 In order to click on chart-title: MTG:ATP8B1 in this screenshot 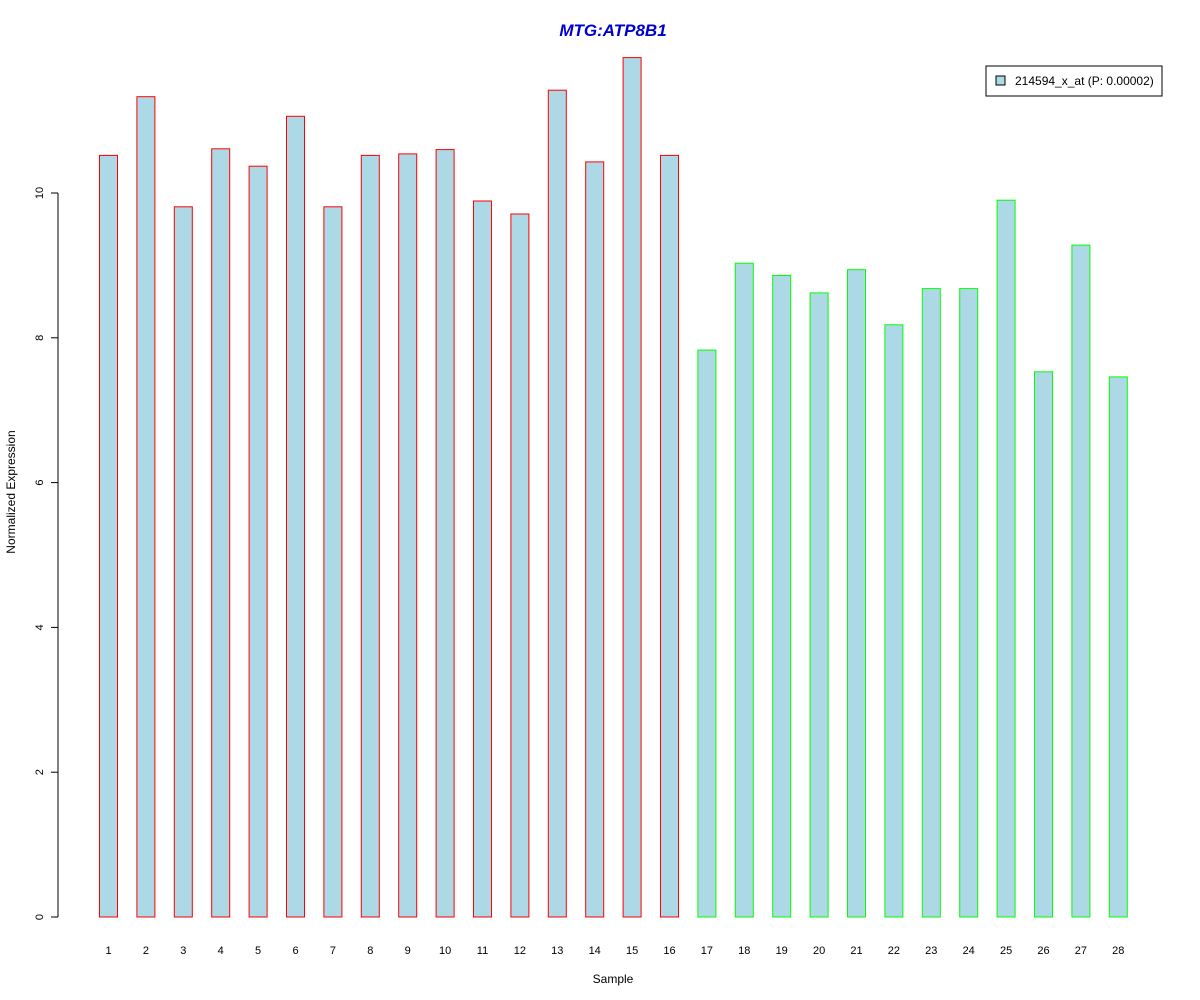, I will do `click(612, 30)`.